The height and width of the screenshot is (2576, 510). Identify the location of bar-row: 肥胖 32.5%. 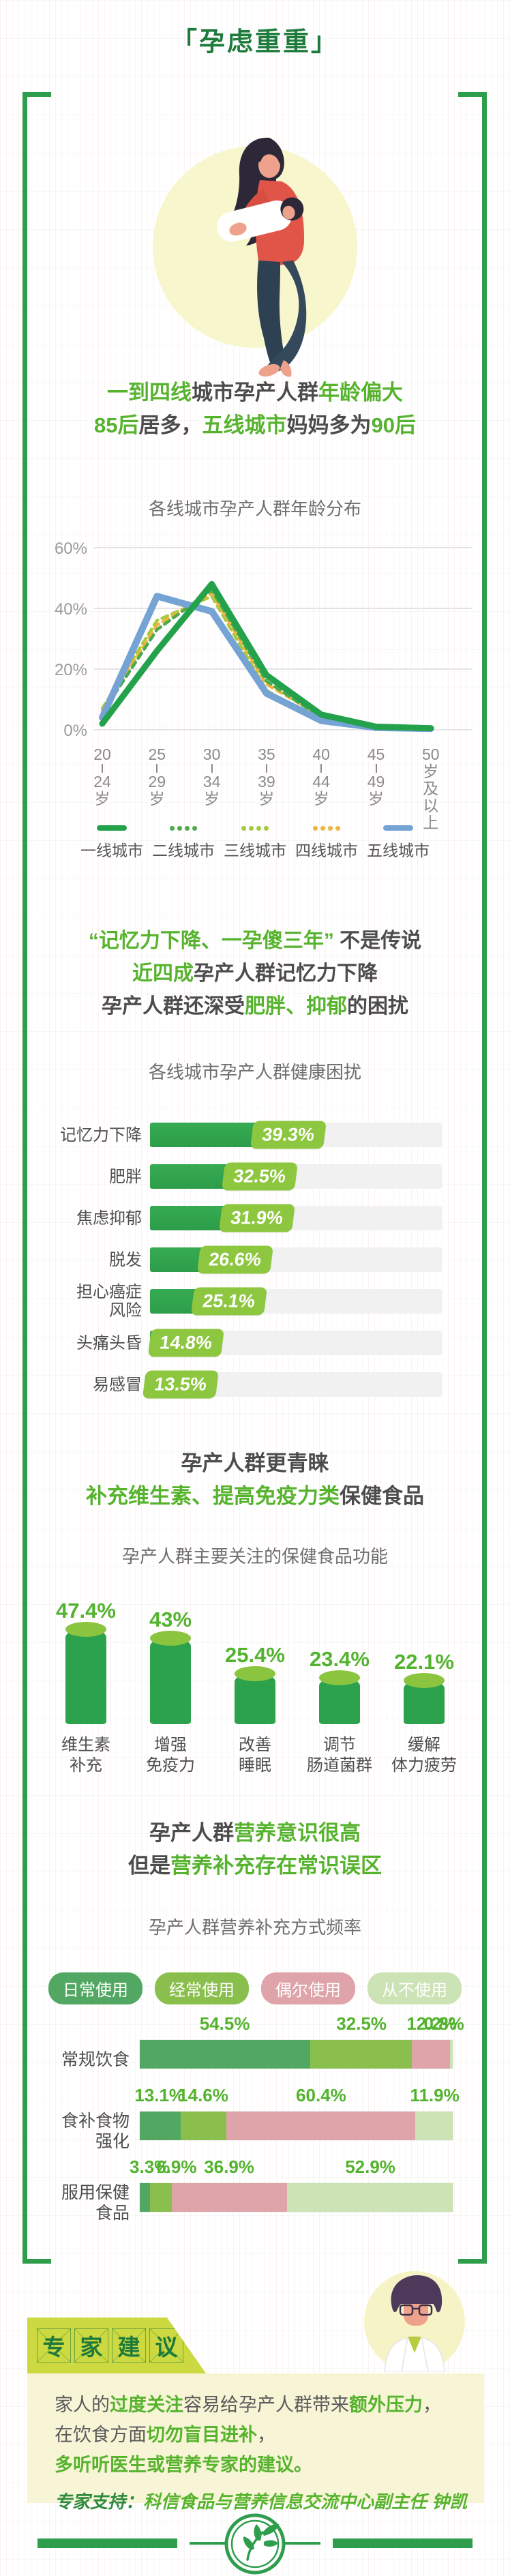
(234, 1176).